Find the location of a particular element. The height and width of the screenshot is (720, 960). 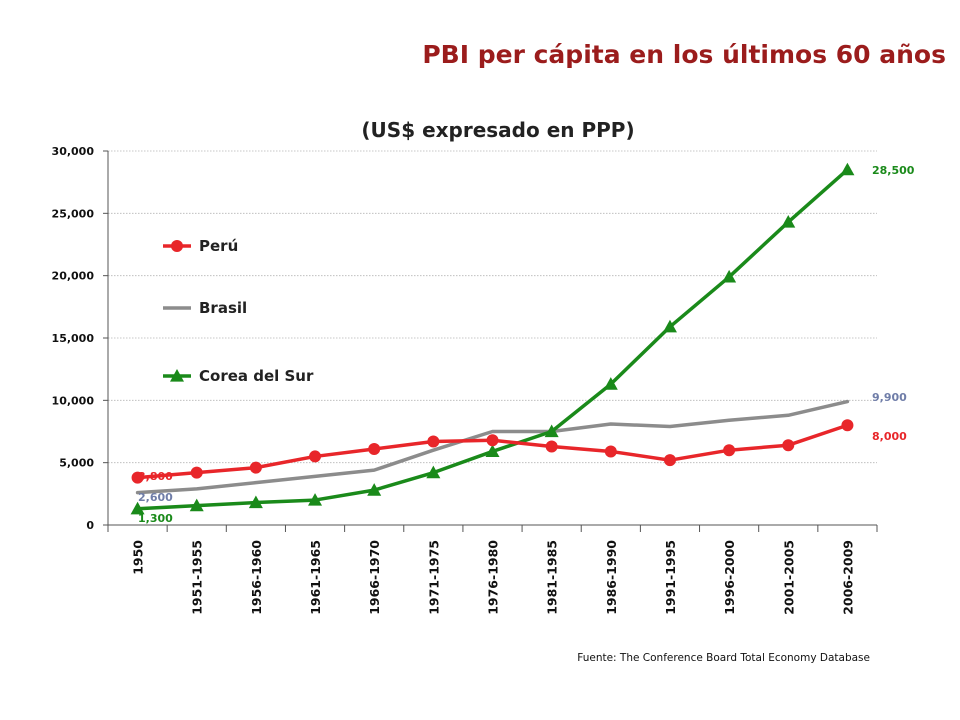

legend-item-brasil: Brasil is located at coordinates (205, 308).